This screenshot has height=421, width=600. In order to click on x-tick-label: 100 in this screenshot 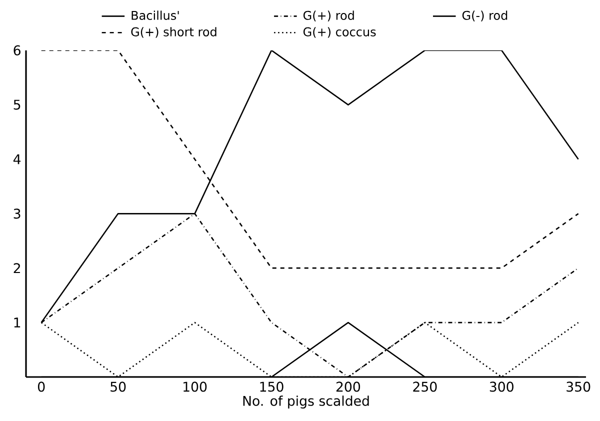, I will do `click(195, 387)`.